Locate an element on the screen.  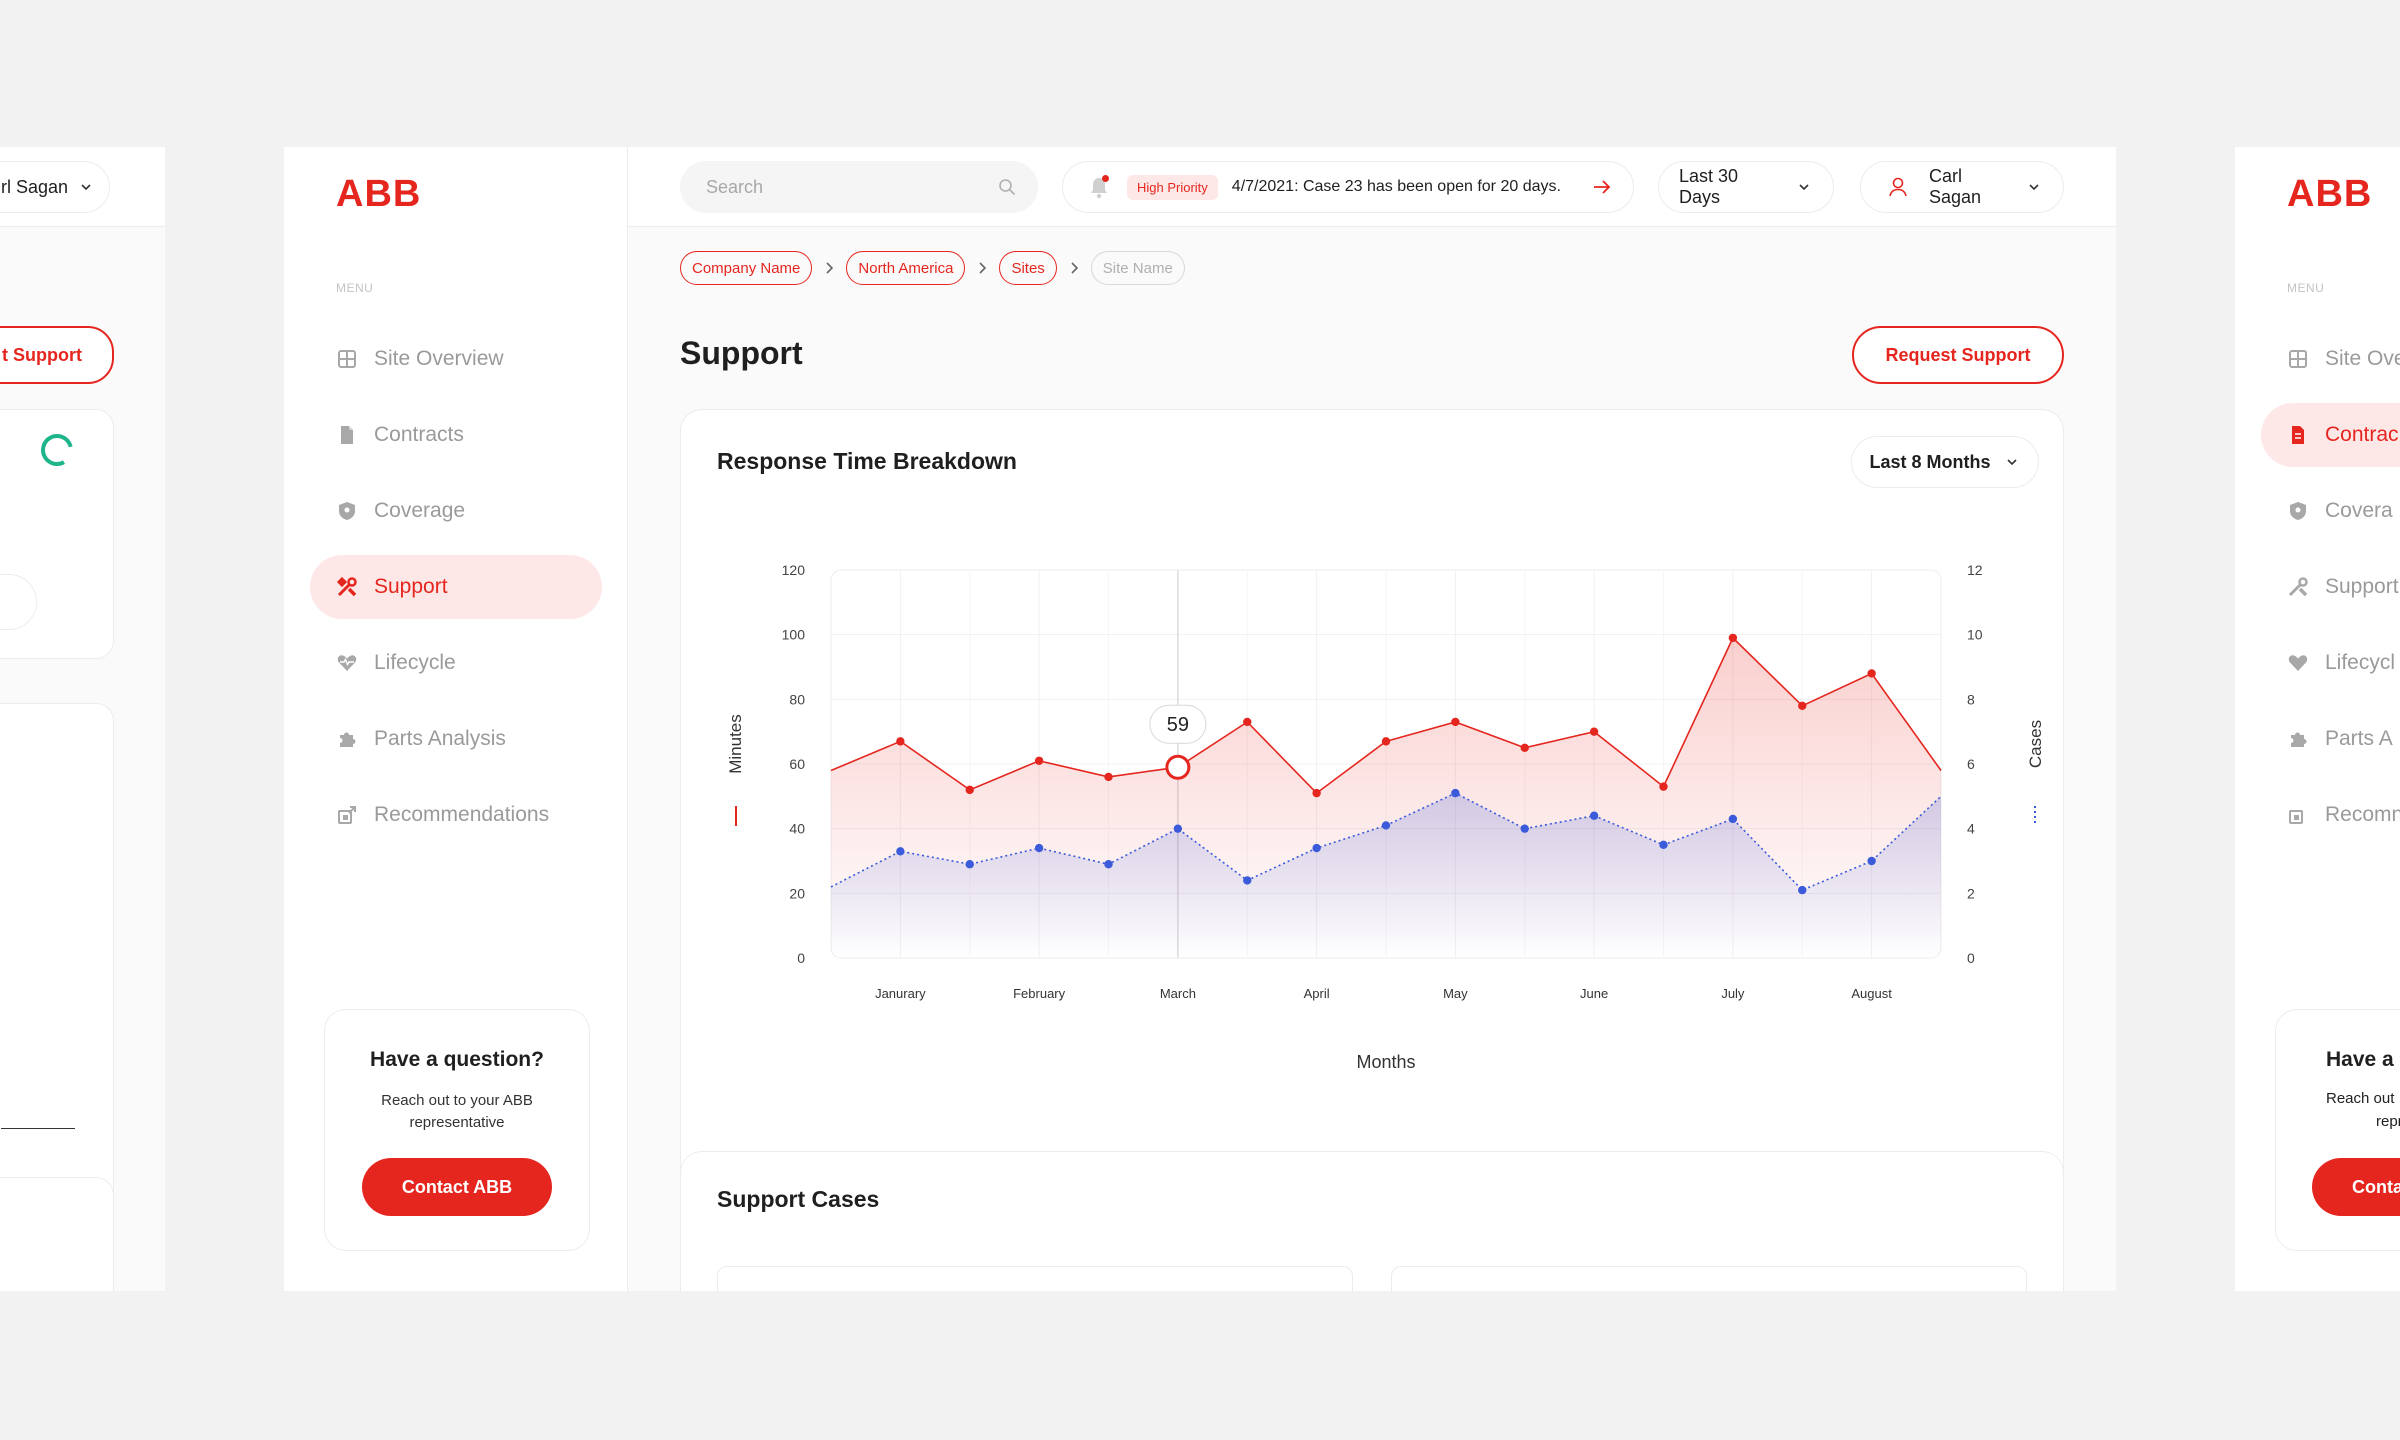
x-tick-label: April is located at coordinates (1317, 993).